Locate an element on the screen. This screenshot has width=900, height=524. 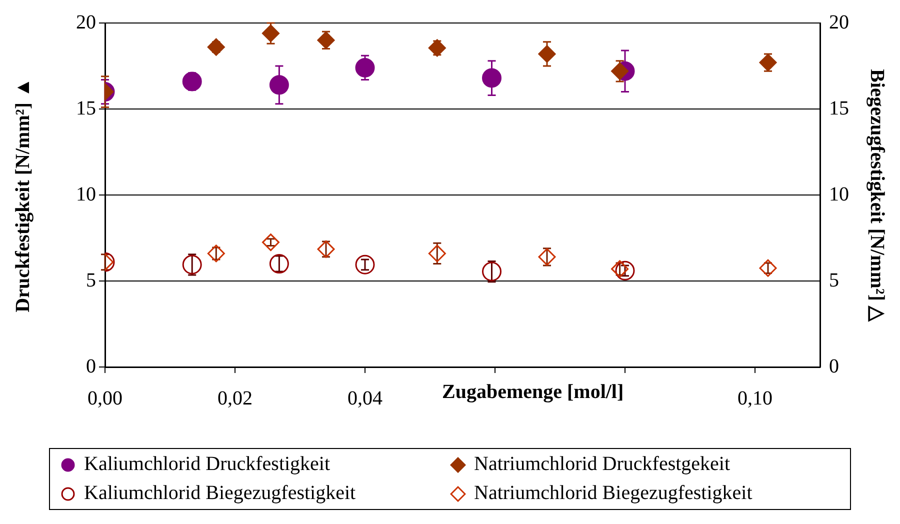
legend-label: Natriumchlorid Druckfestgekeit is located at coordinates (602, 464).